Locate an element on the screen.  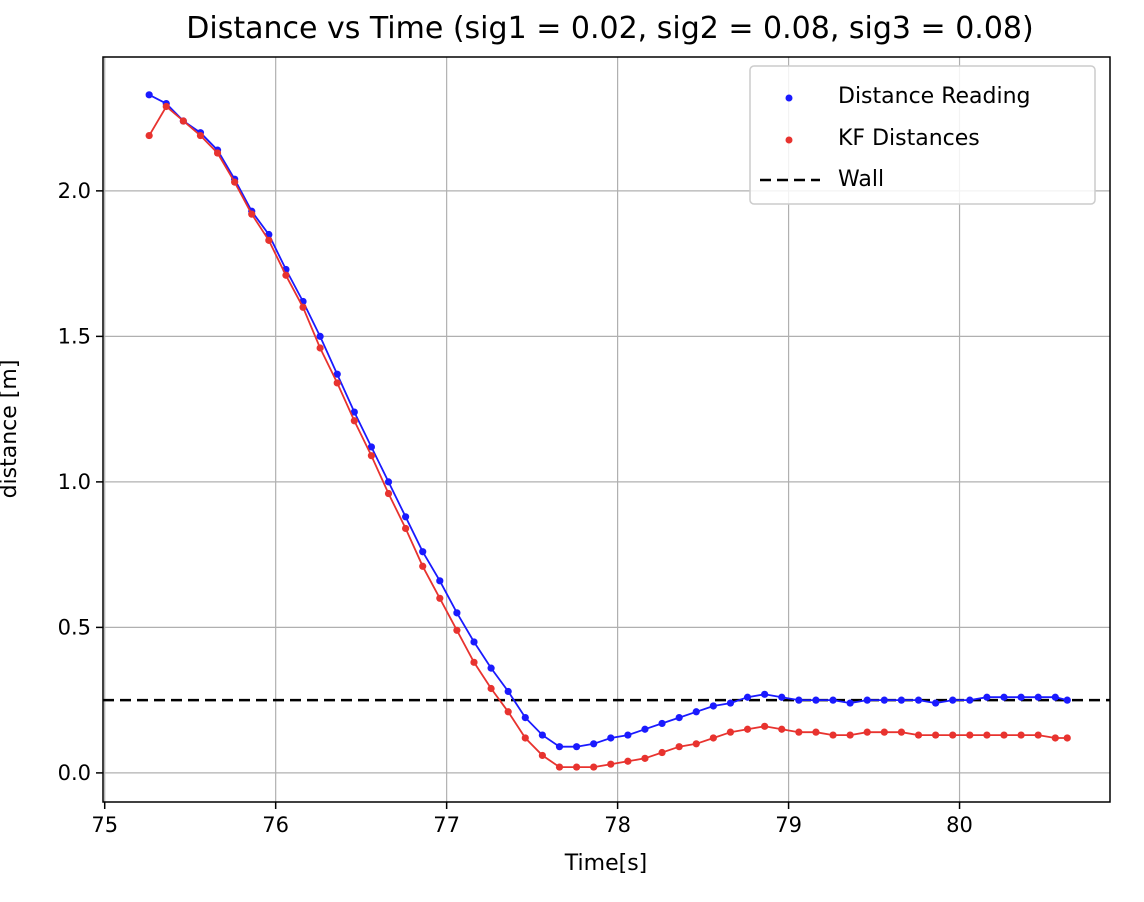
legend: Distance Reading KF Distances Wall is located at coordinates (922, 135).